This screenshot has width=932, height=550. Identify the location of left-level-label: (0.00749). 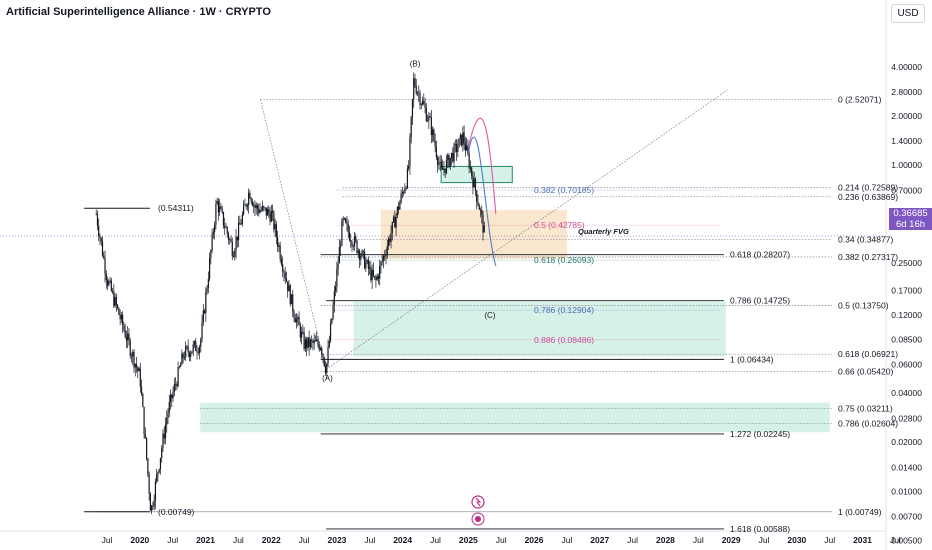
(176, 512).